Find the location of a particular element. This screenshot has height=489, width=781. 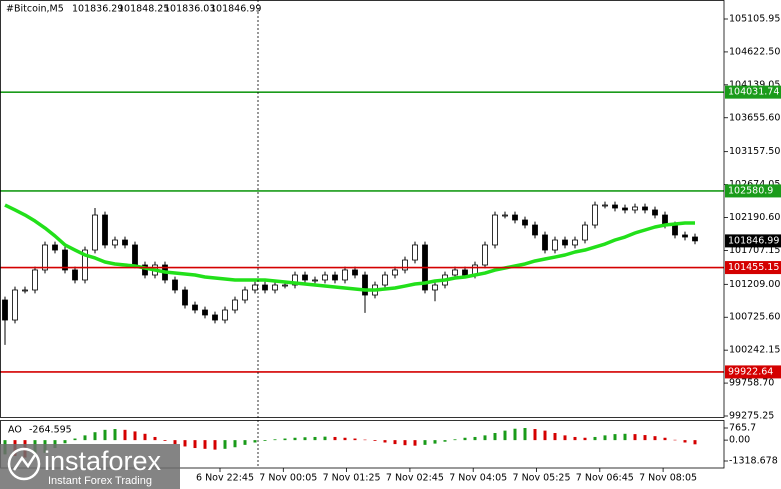

level-label: 104031.74 is located at coordinates (753, 92).